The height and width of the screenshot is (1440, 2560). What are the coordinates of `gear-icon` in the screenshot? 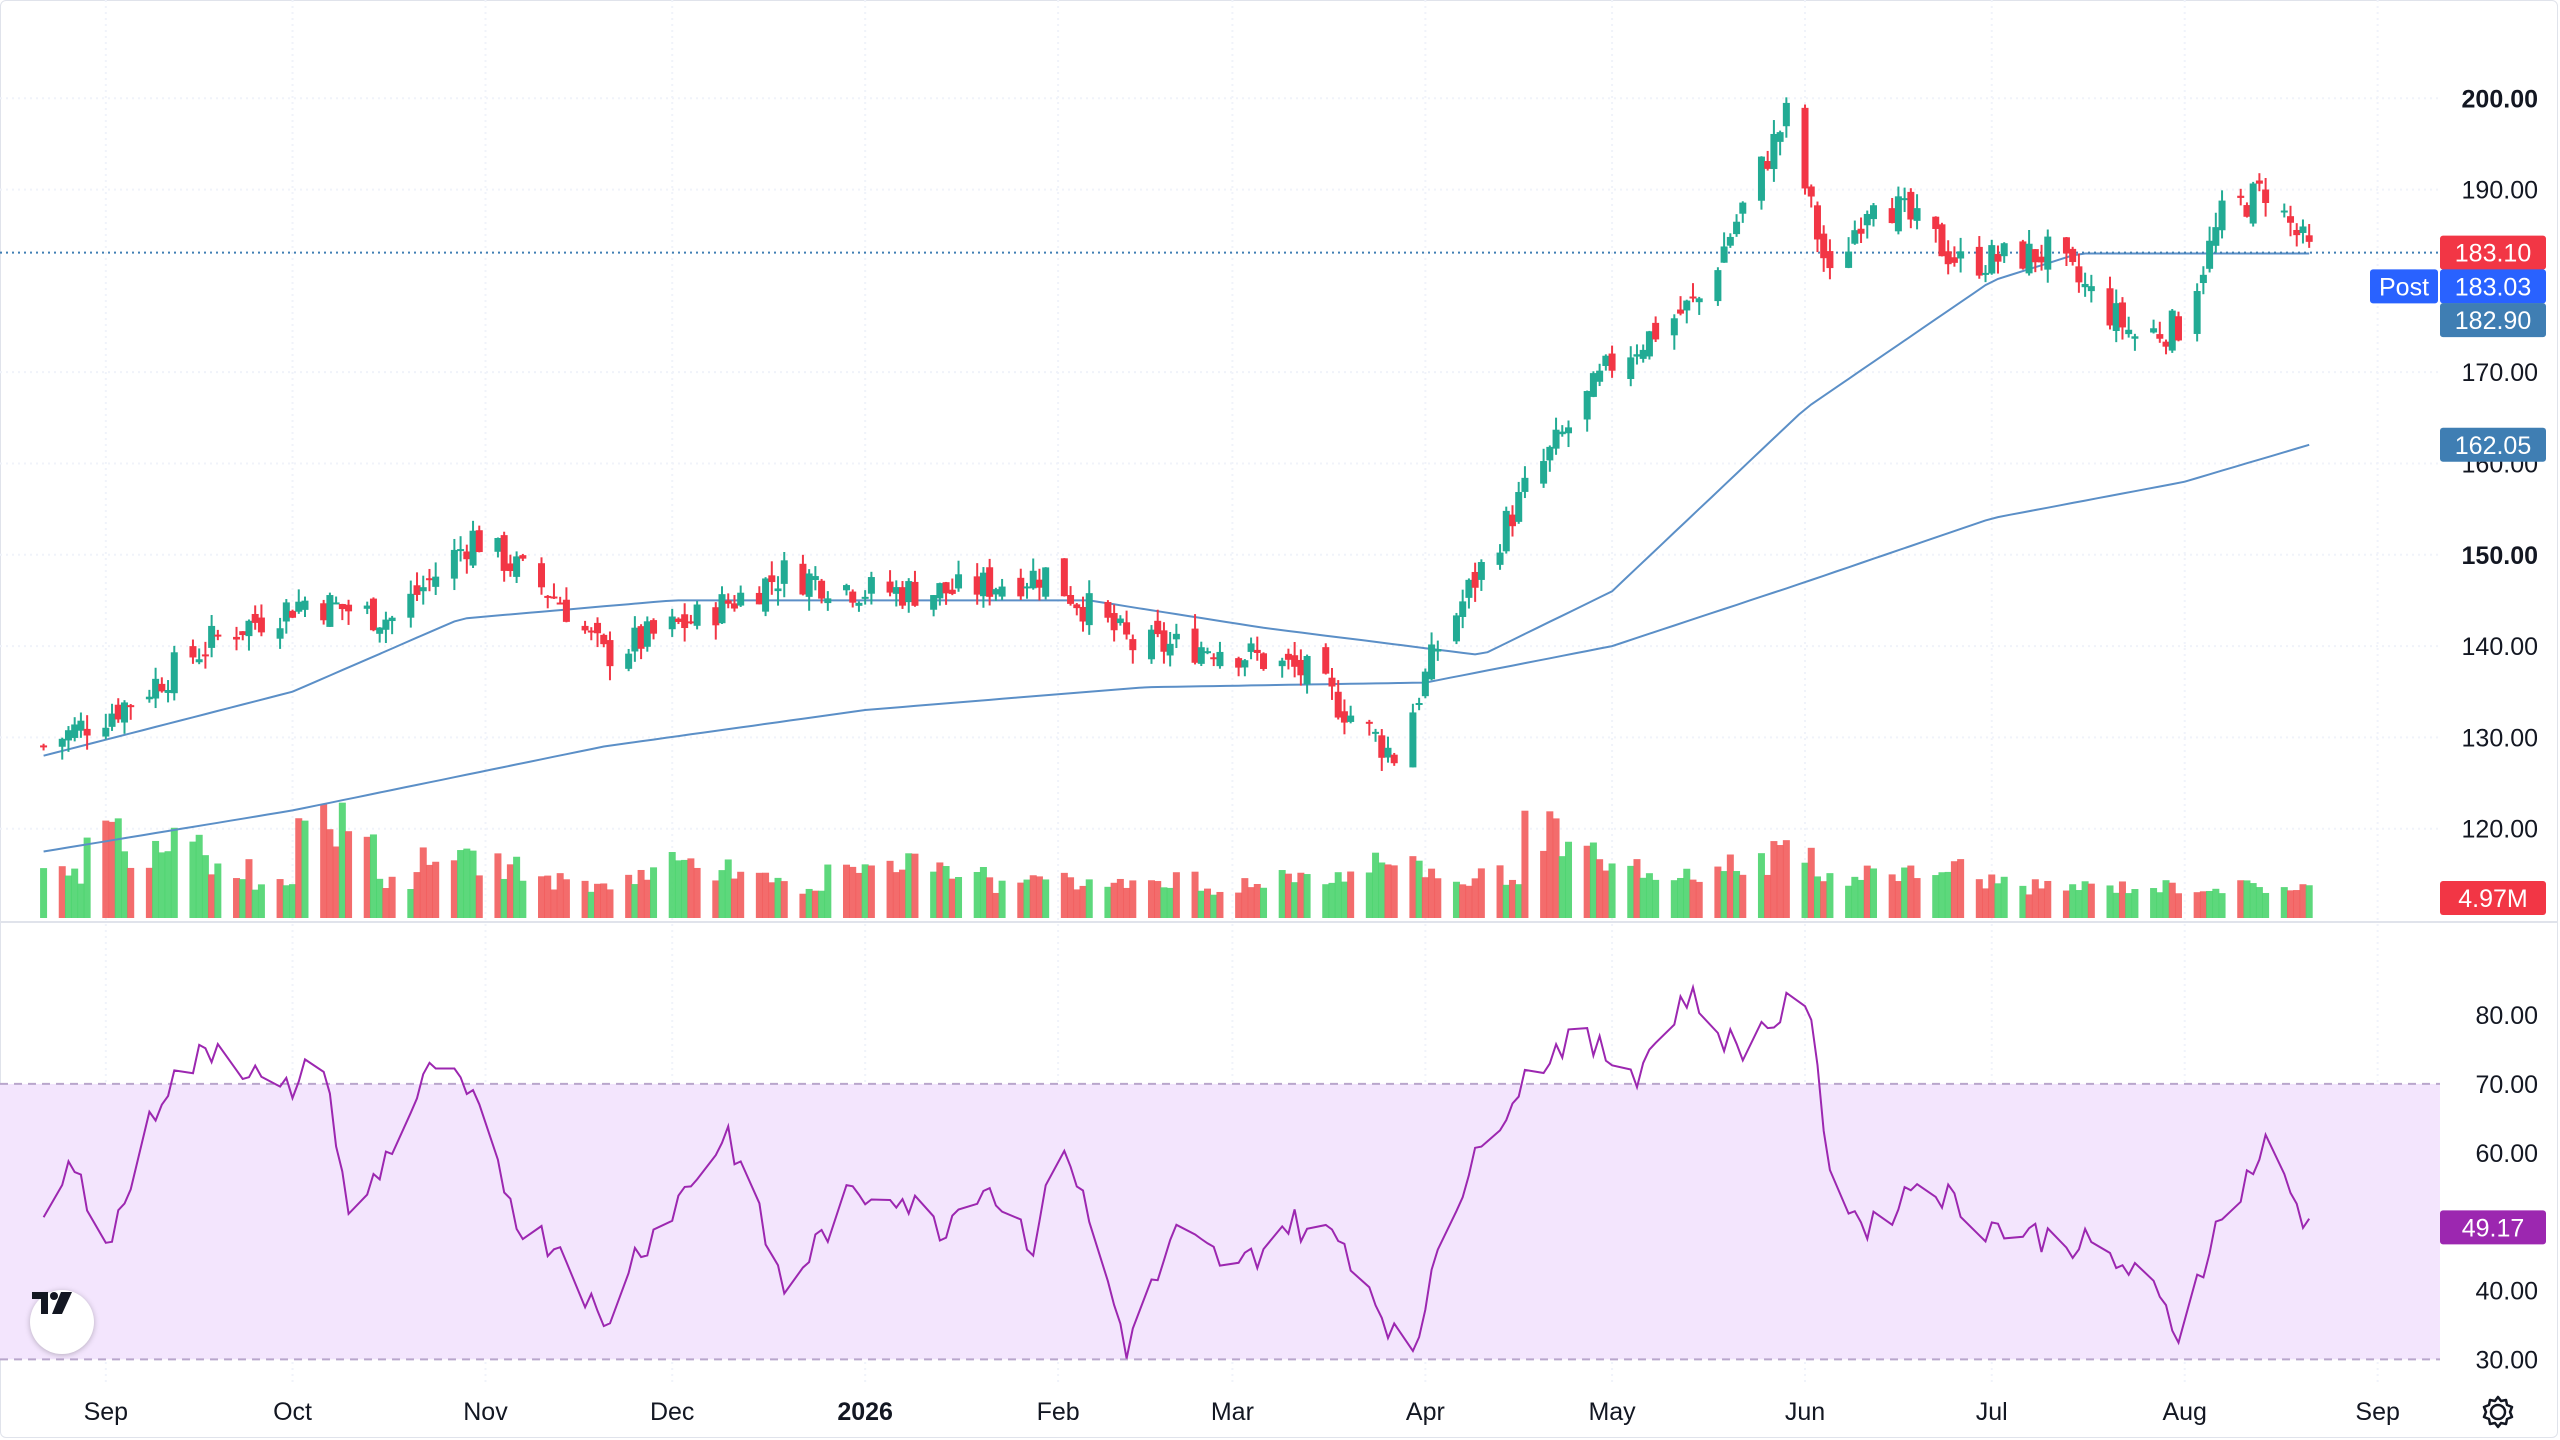 It's located at (2498, 1412).